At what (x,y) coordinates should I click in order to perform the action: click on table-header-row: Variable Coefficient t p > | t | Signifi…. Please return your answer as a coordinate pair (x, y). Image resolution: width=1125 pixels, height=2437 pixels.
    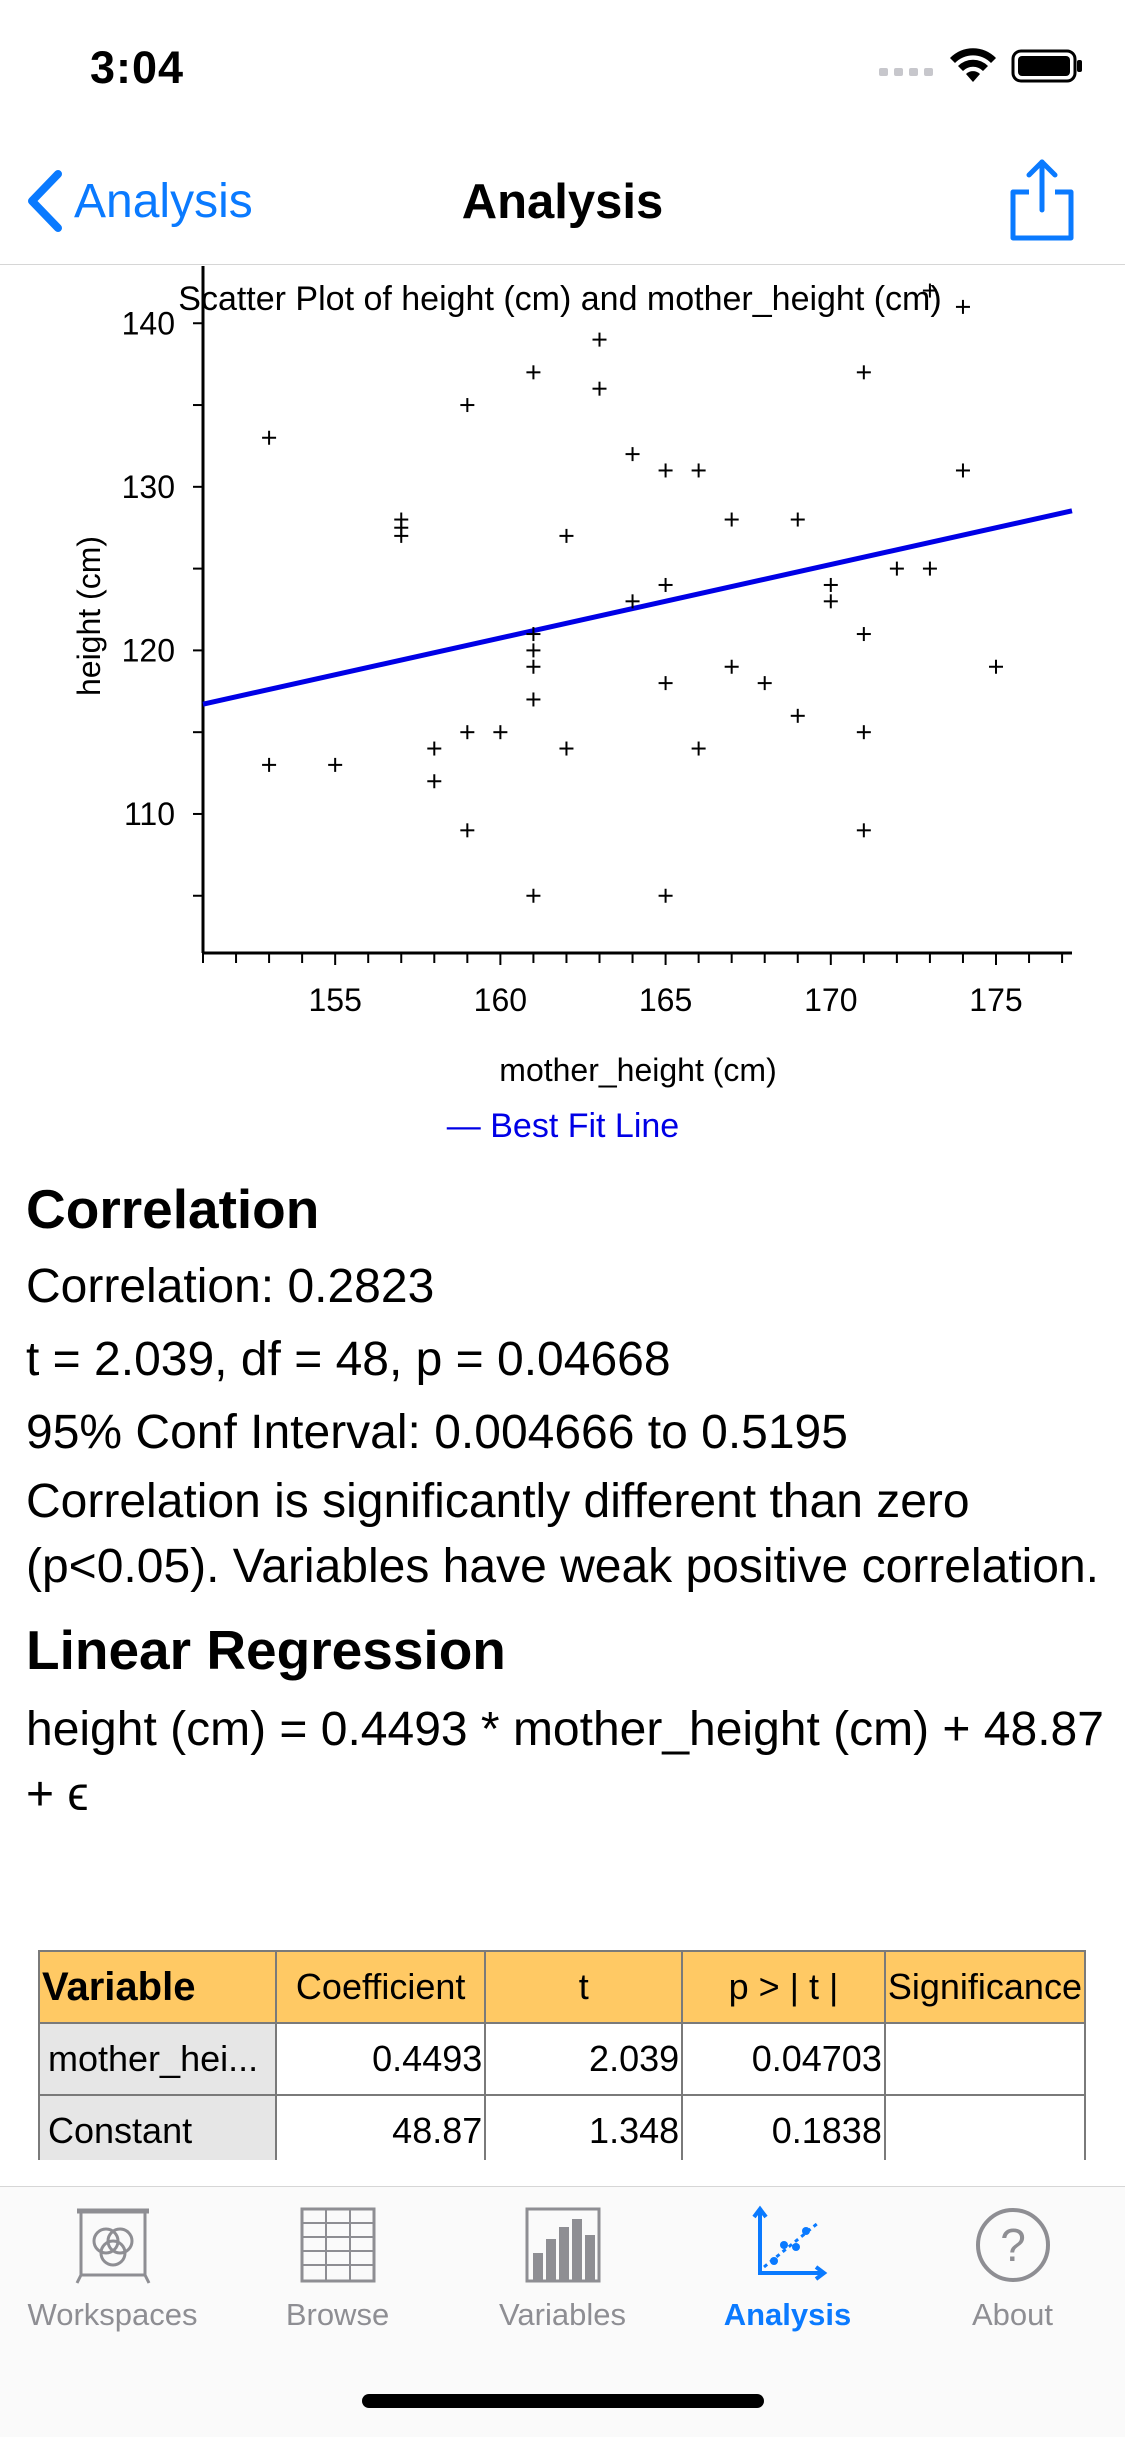
    Looking at the image, I should click on (562, 1987).